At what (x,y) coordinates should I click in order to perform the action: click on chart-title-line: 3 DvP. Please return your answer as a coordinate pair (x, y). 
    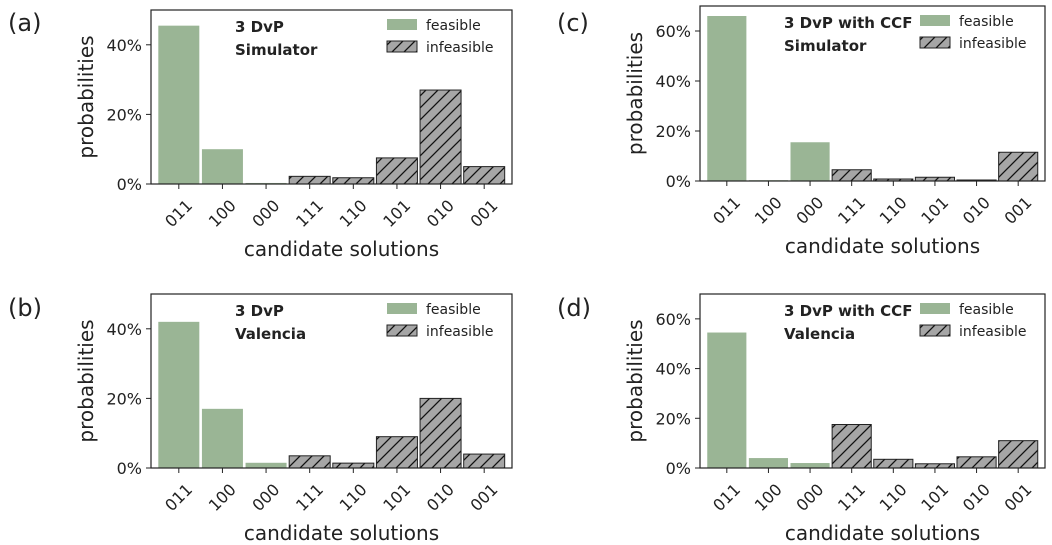
    Looking at the image, I should click on (259, 27).